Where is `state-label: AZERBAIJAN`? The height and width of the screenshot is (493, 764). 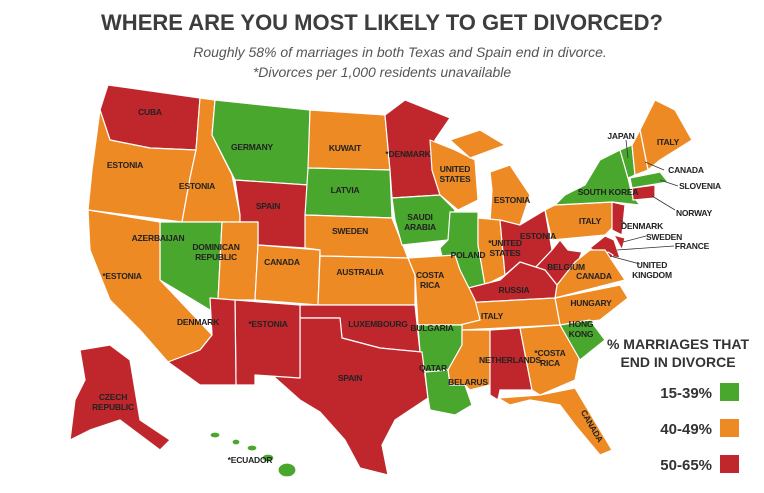
state-label: AZERBAIJAN is located at coordinates (158, 238).